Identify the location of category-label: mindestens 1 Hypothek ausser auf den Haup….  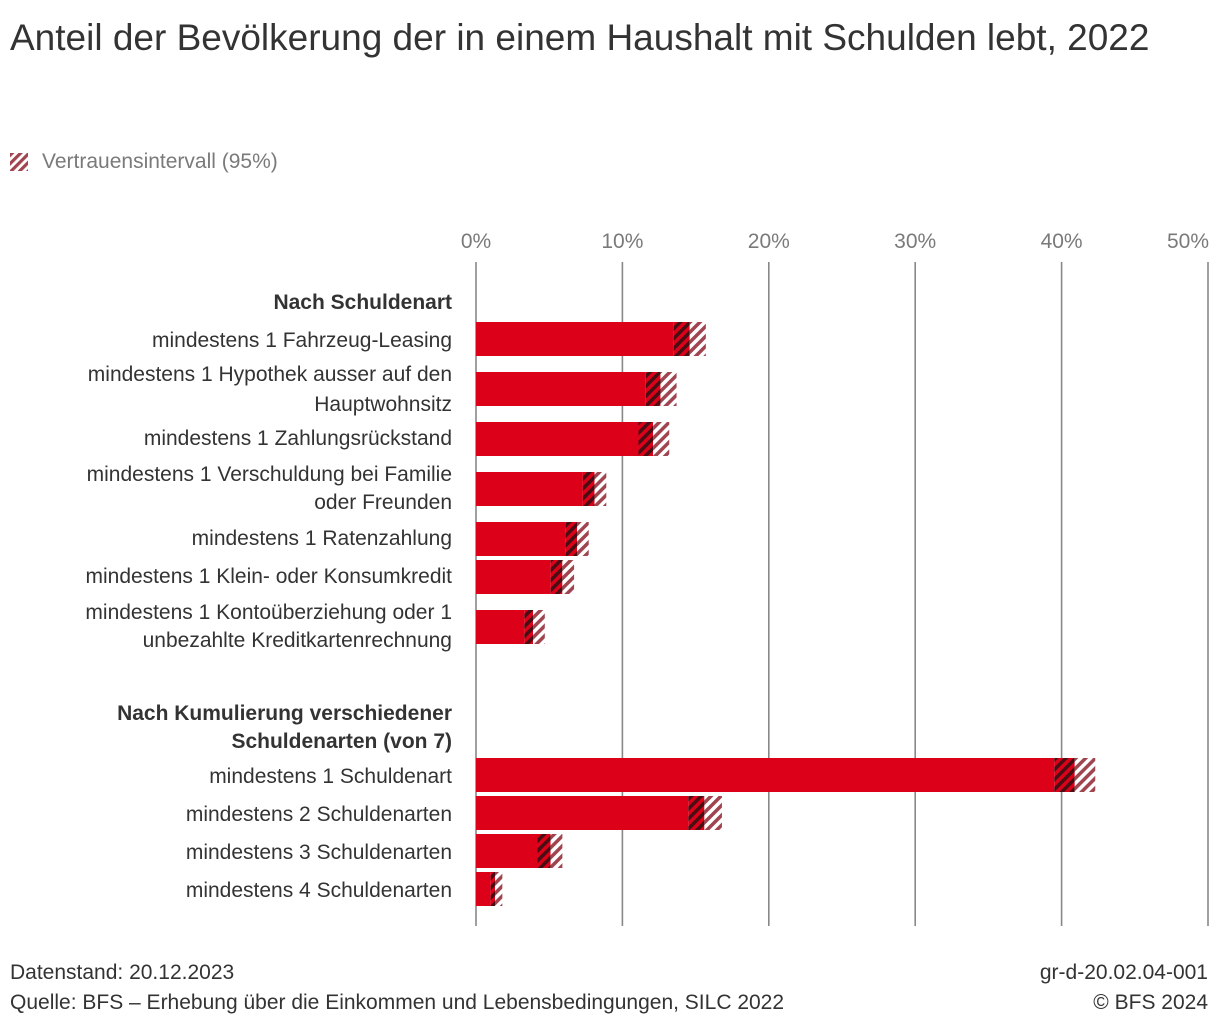
(270, 389).